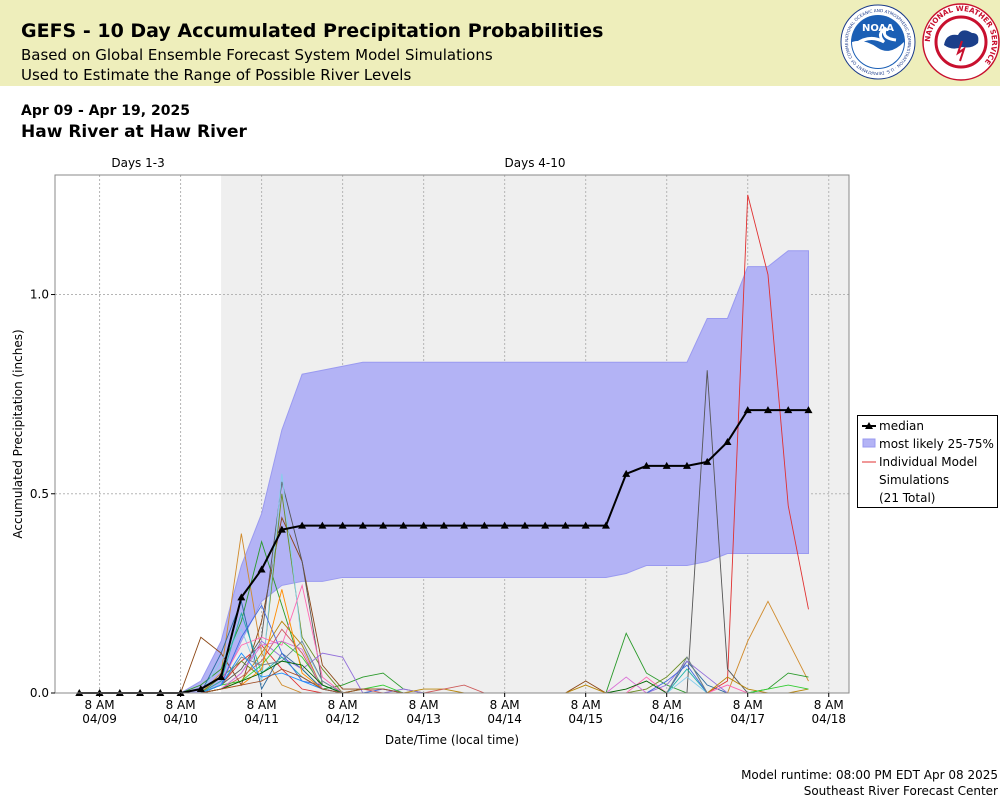 Image resolution: width=1000 pixels, height=800 pixels. Describe the element at coordinates (261, 719) in the screenshot. I see `x-tick-label-date: 04/11` at that location.